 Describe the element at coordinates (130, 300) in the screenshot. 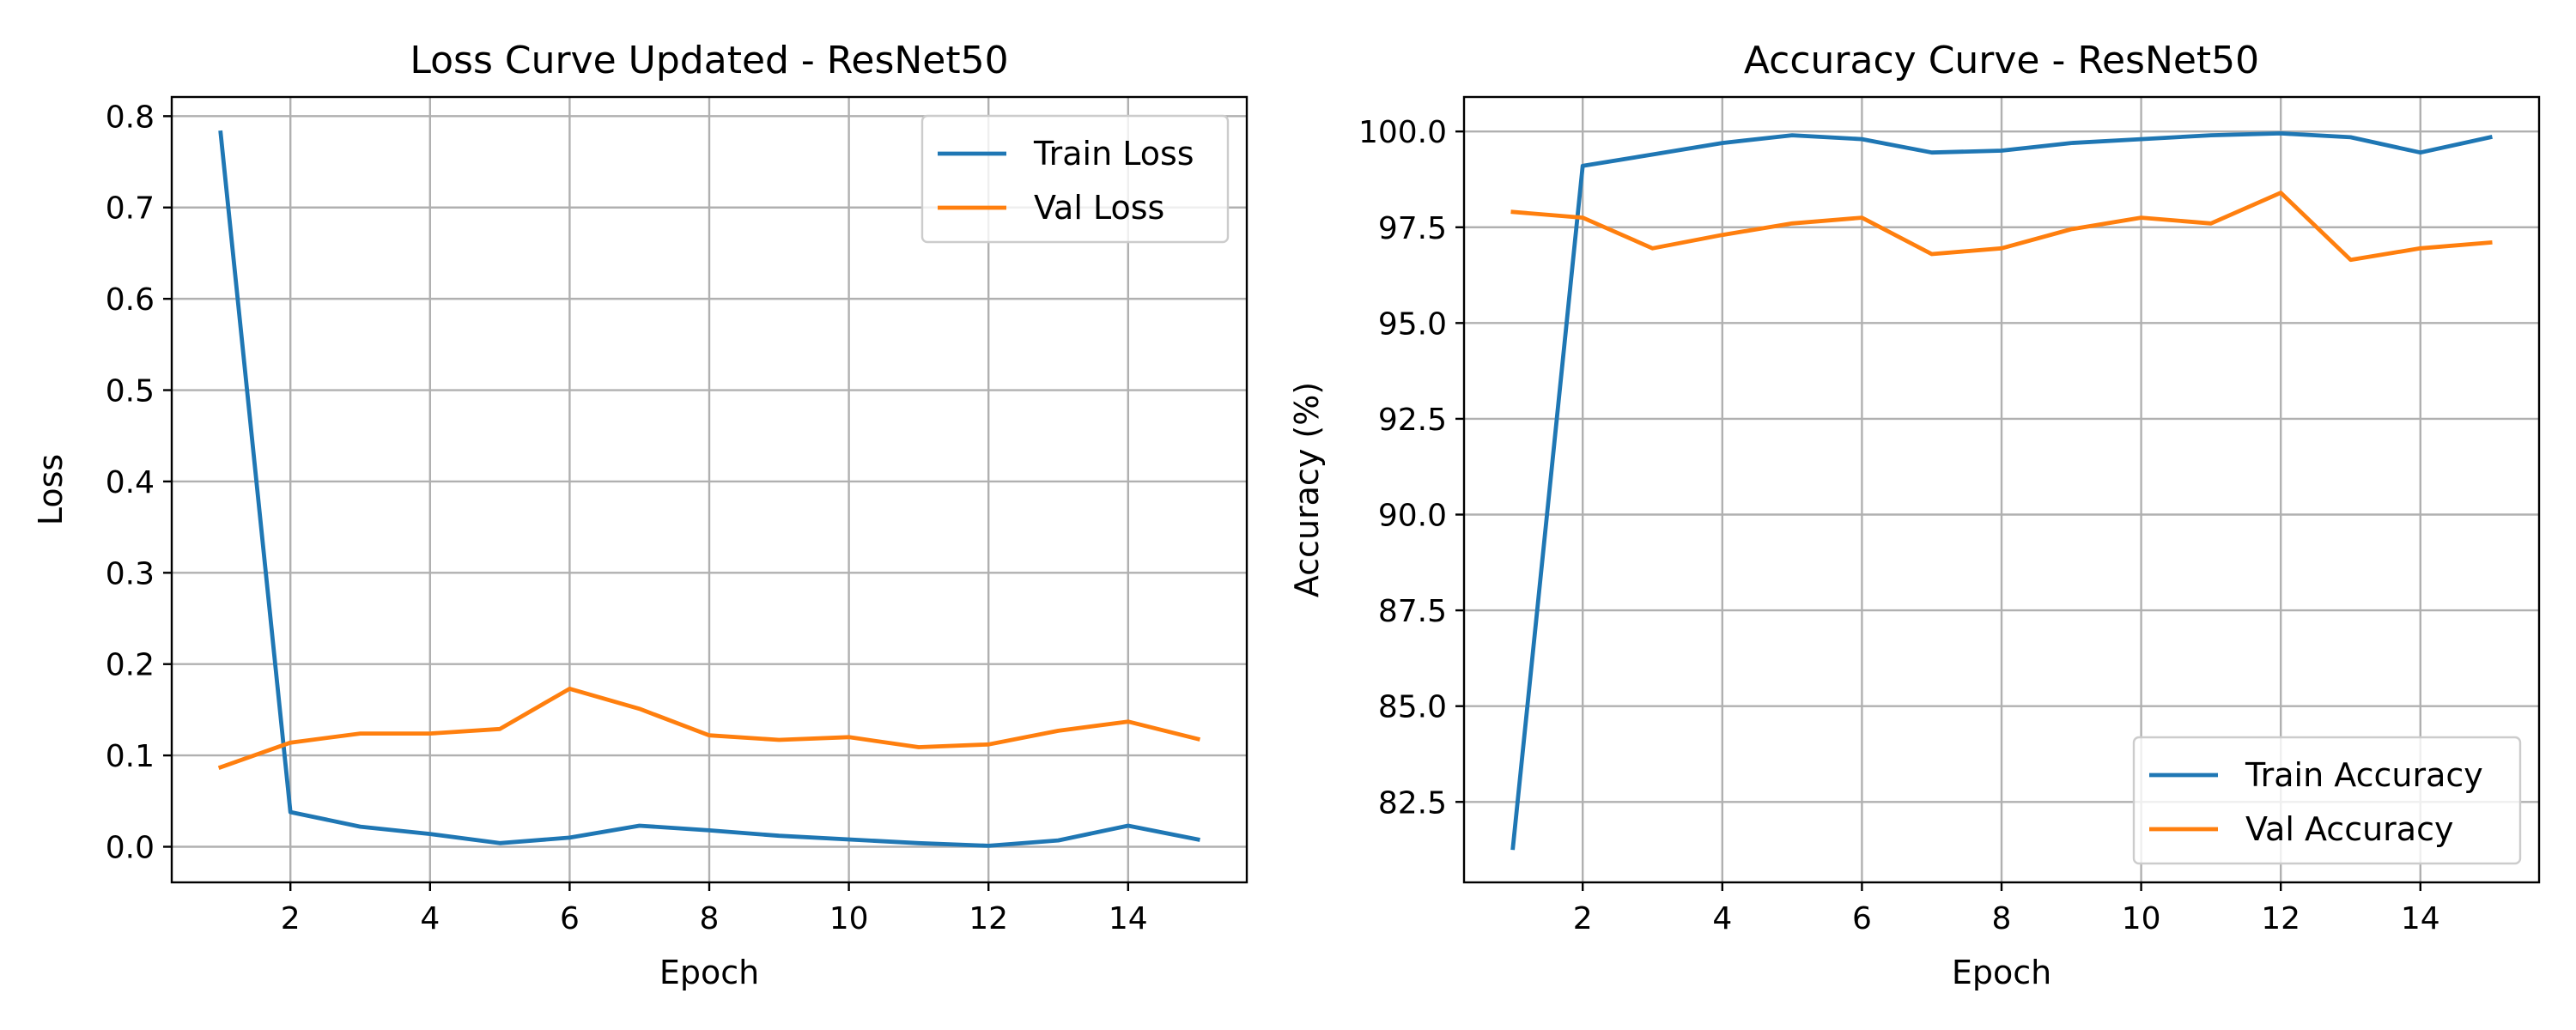

I see `y-tick-label: 0.6` at that location.